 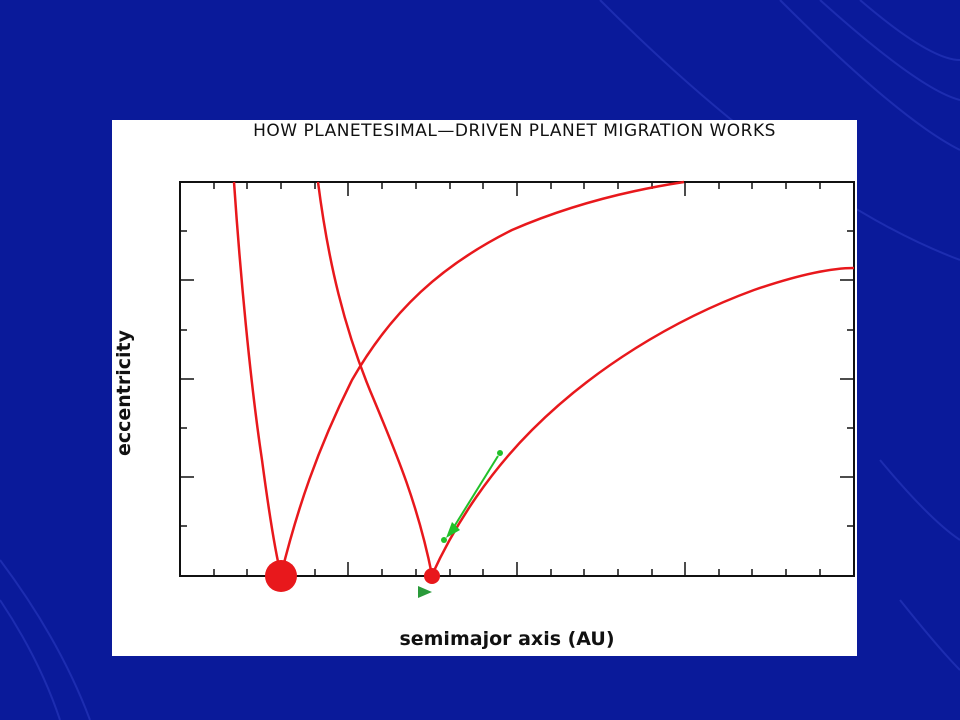 I want to click on y-axis-label: eccentricity, so click(x=124, y=393).